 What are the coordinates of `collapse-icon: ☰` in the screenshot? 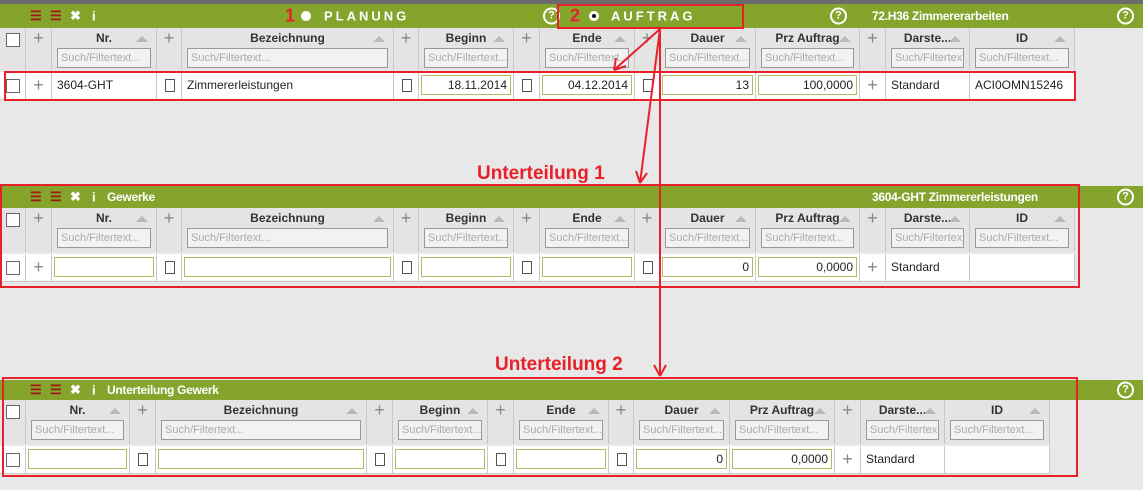 It's located at (36, 196).